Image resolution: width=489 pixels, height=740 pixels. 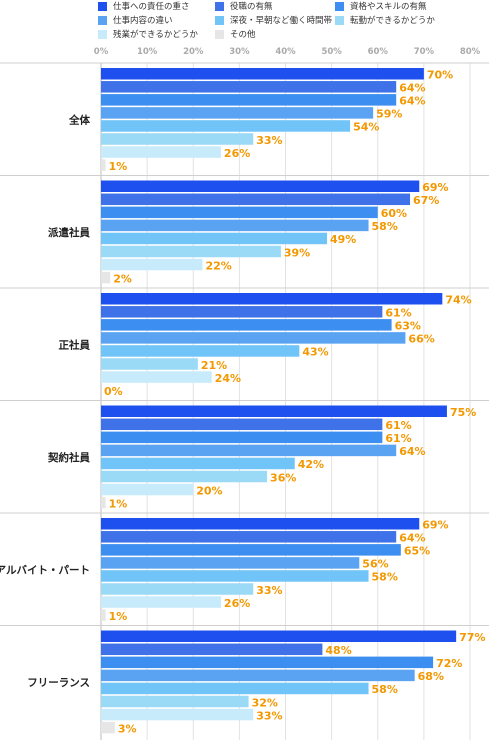 What do you see at coordinates (69, 232) in the screenshot?
I see `category-label: 派遣社員` at bounding box center [69, 232].